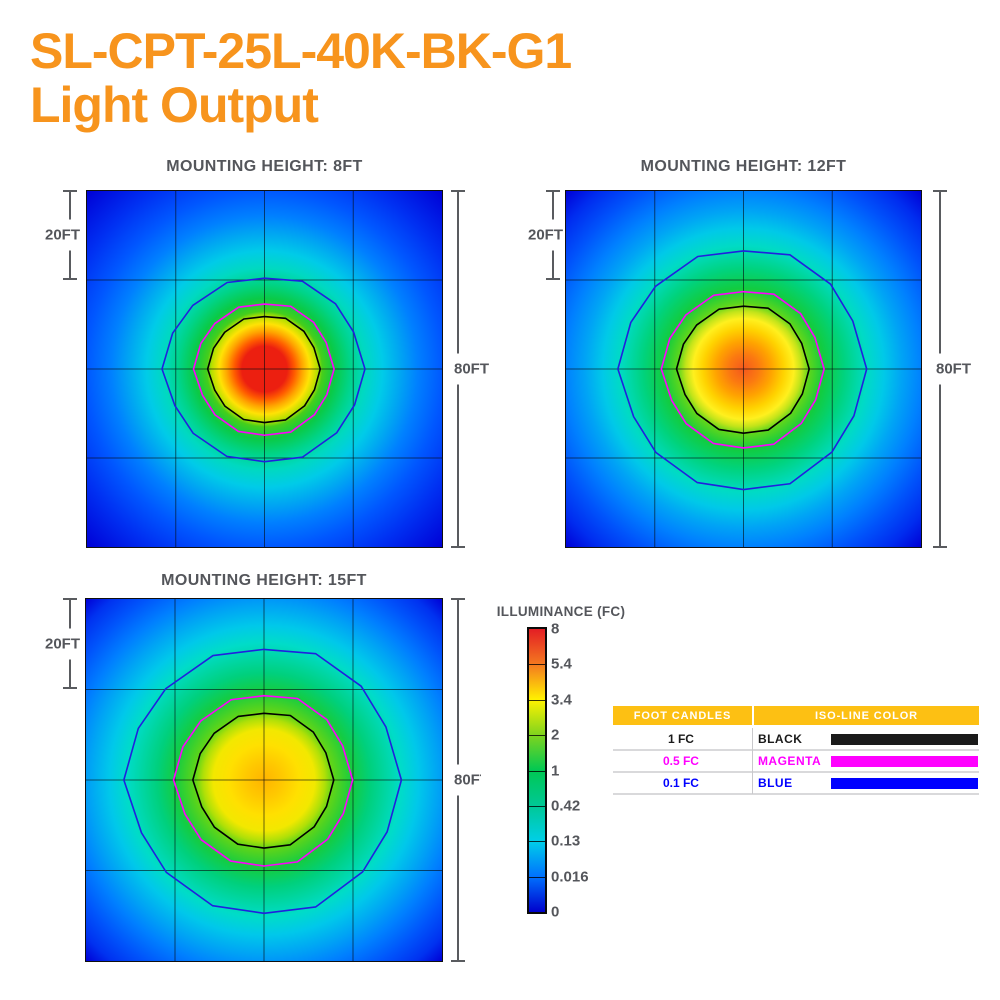  Describe the element at coordinates (555, 629) in the screenshot. I see `colorbar-tick-label: 8` at that location.